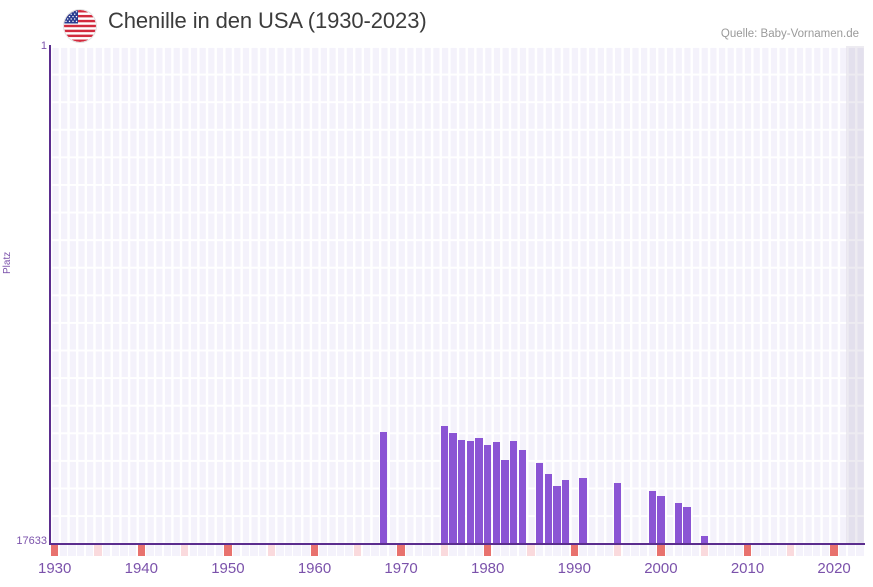  Describe the element at coordinates (496, 550) in the screenshot. I see `year-tick-1981` at that location.